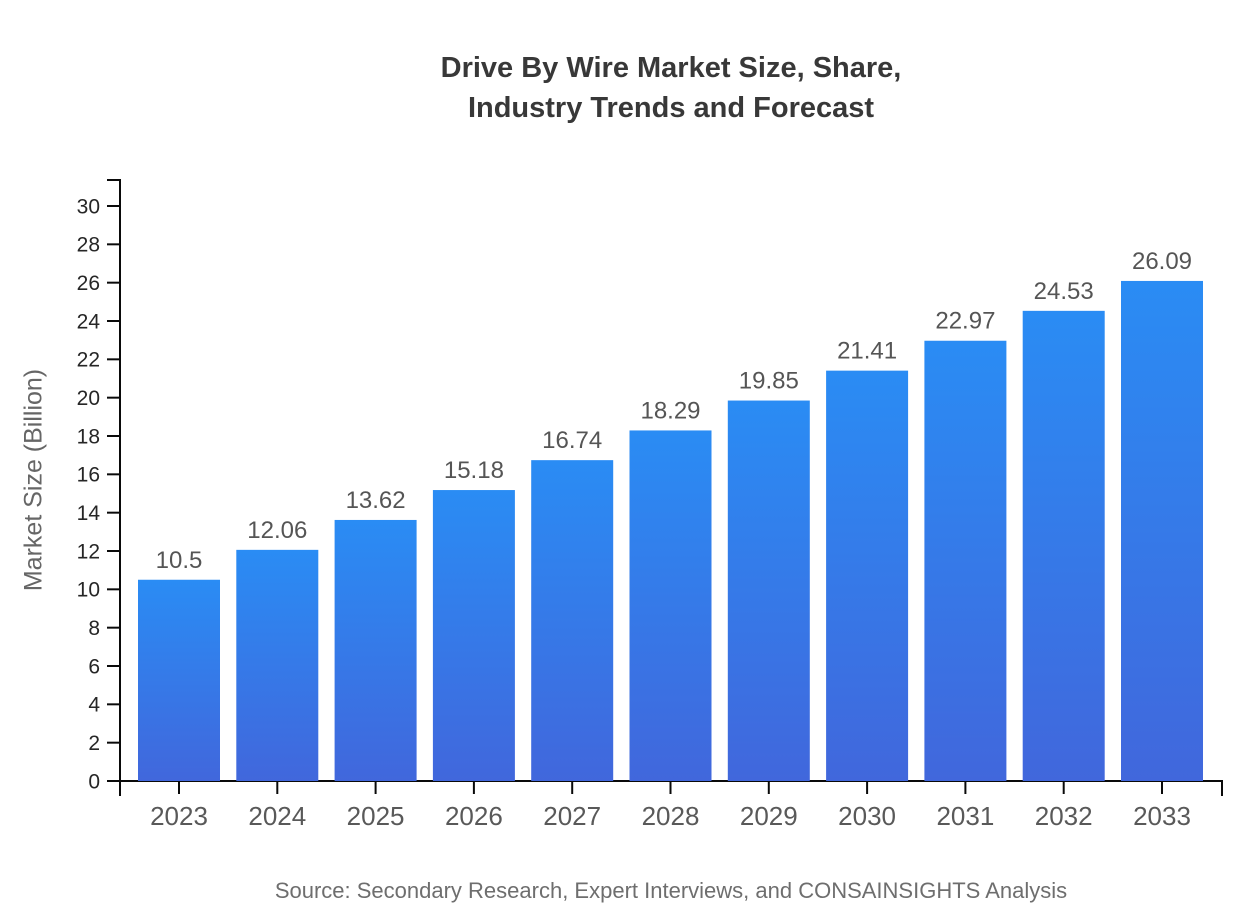  I want to click on y-tick-label: 0, so click(94, 781).